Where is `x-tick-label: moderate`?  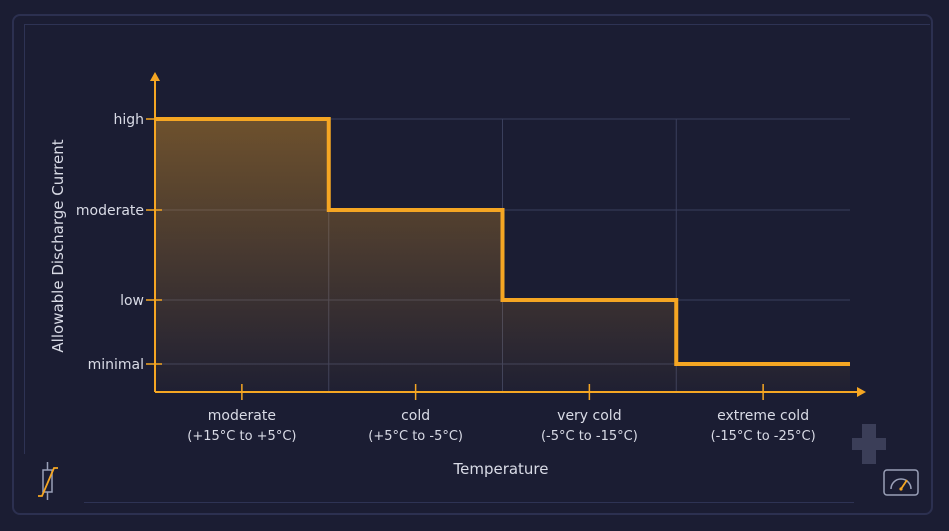
x-tick-label: moderate is located at coordinates (242, 416).